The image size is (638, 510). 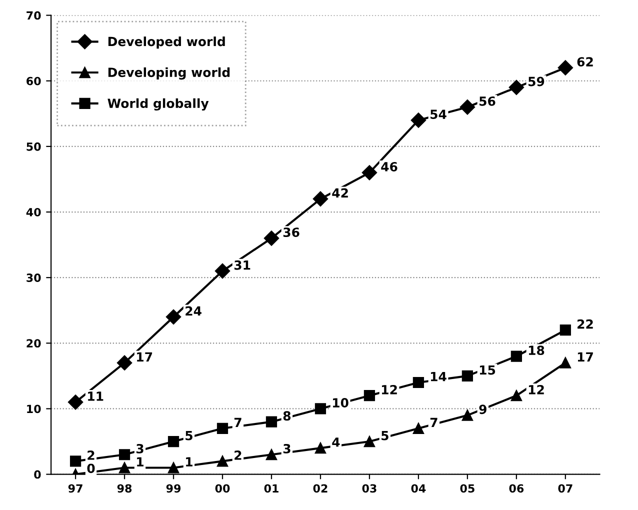 I want to click on y-tick-label: 10, so click(x=34, y=409).